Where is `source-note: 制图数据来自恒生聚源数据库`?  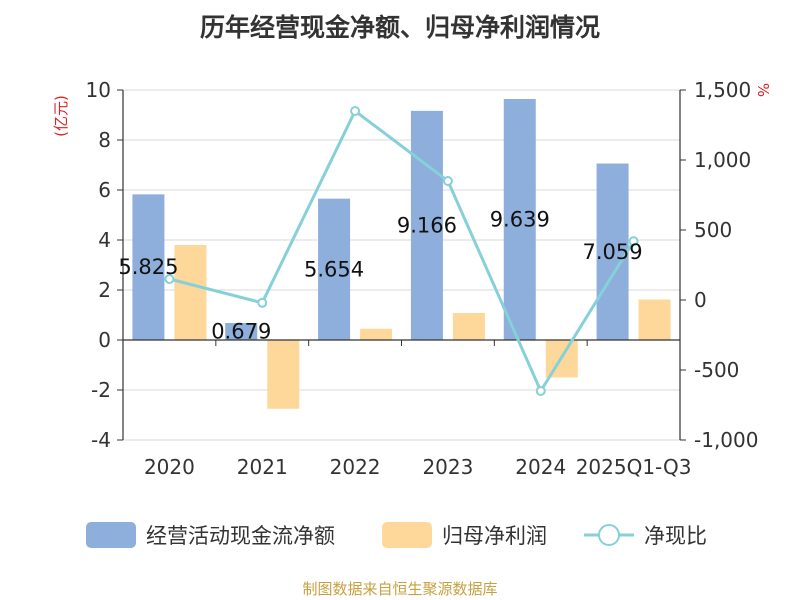
source-note: 制图数据来自恒生聚源数据库 is located at coordinates (399, 589).